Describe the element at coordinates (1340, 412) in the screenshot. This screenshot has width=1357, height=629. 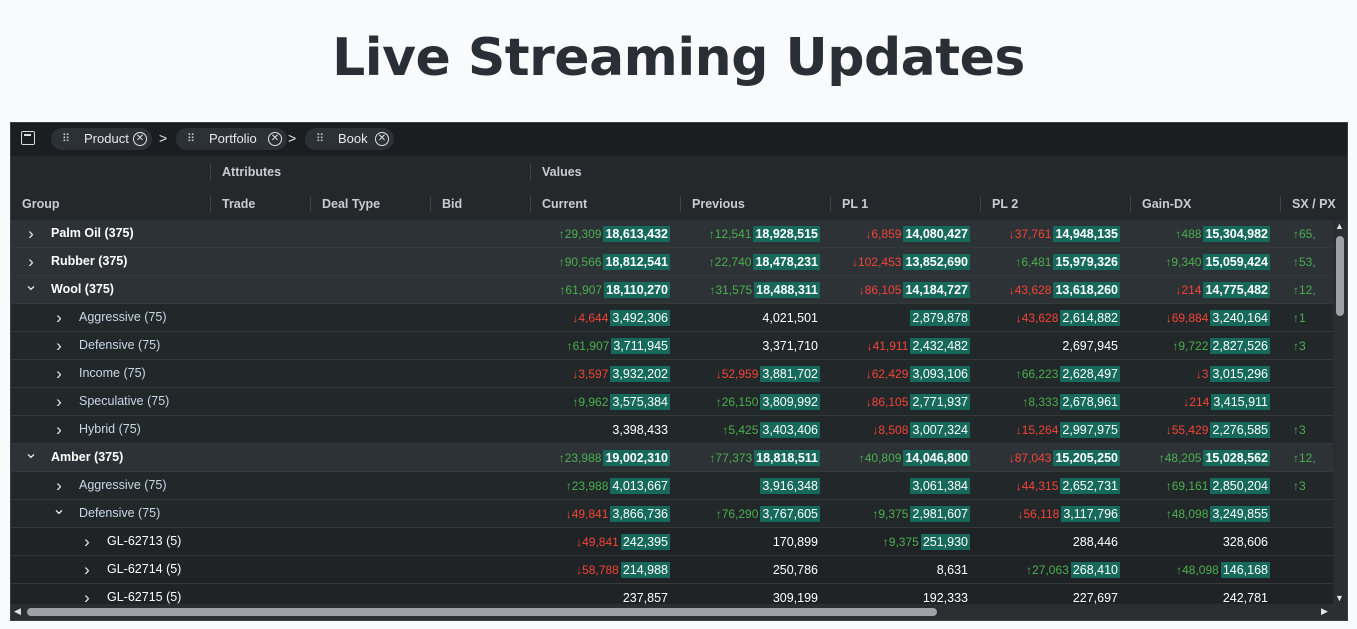
I see `vertical-scrollbar: ▲ ▼` at that location.